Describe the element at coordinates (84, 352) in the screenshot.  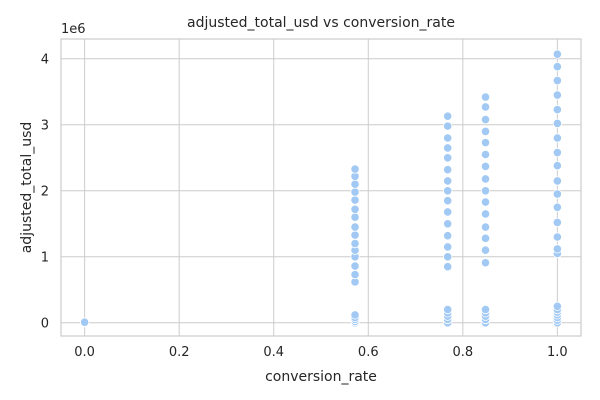
I see `x-tick-label: 0.0` at that location.